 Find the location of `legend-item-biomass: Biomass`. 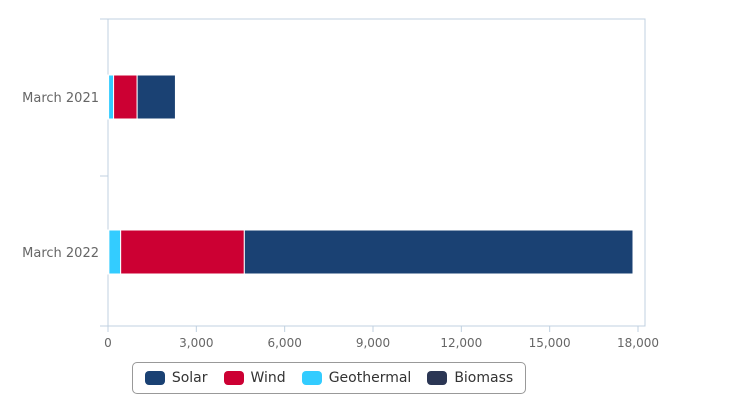

legend-item-biomass: Biomass is located at coordinates (470, 378).